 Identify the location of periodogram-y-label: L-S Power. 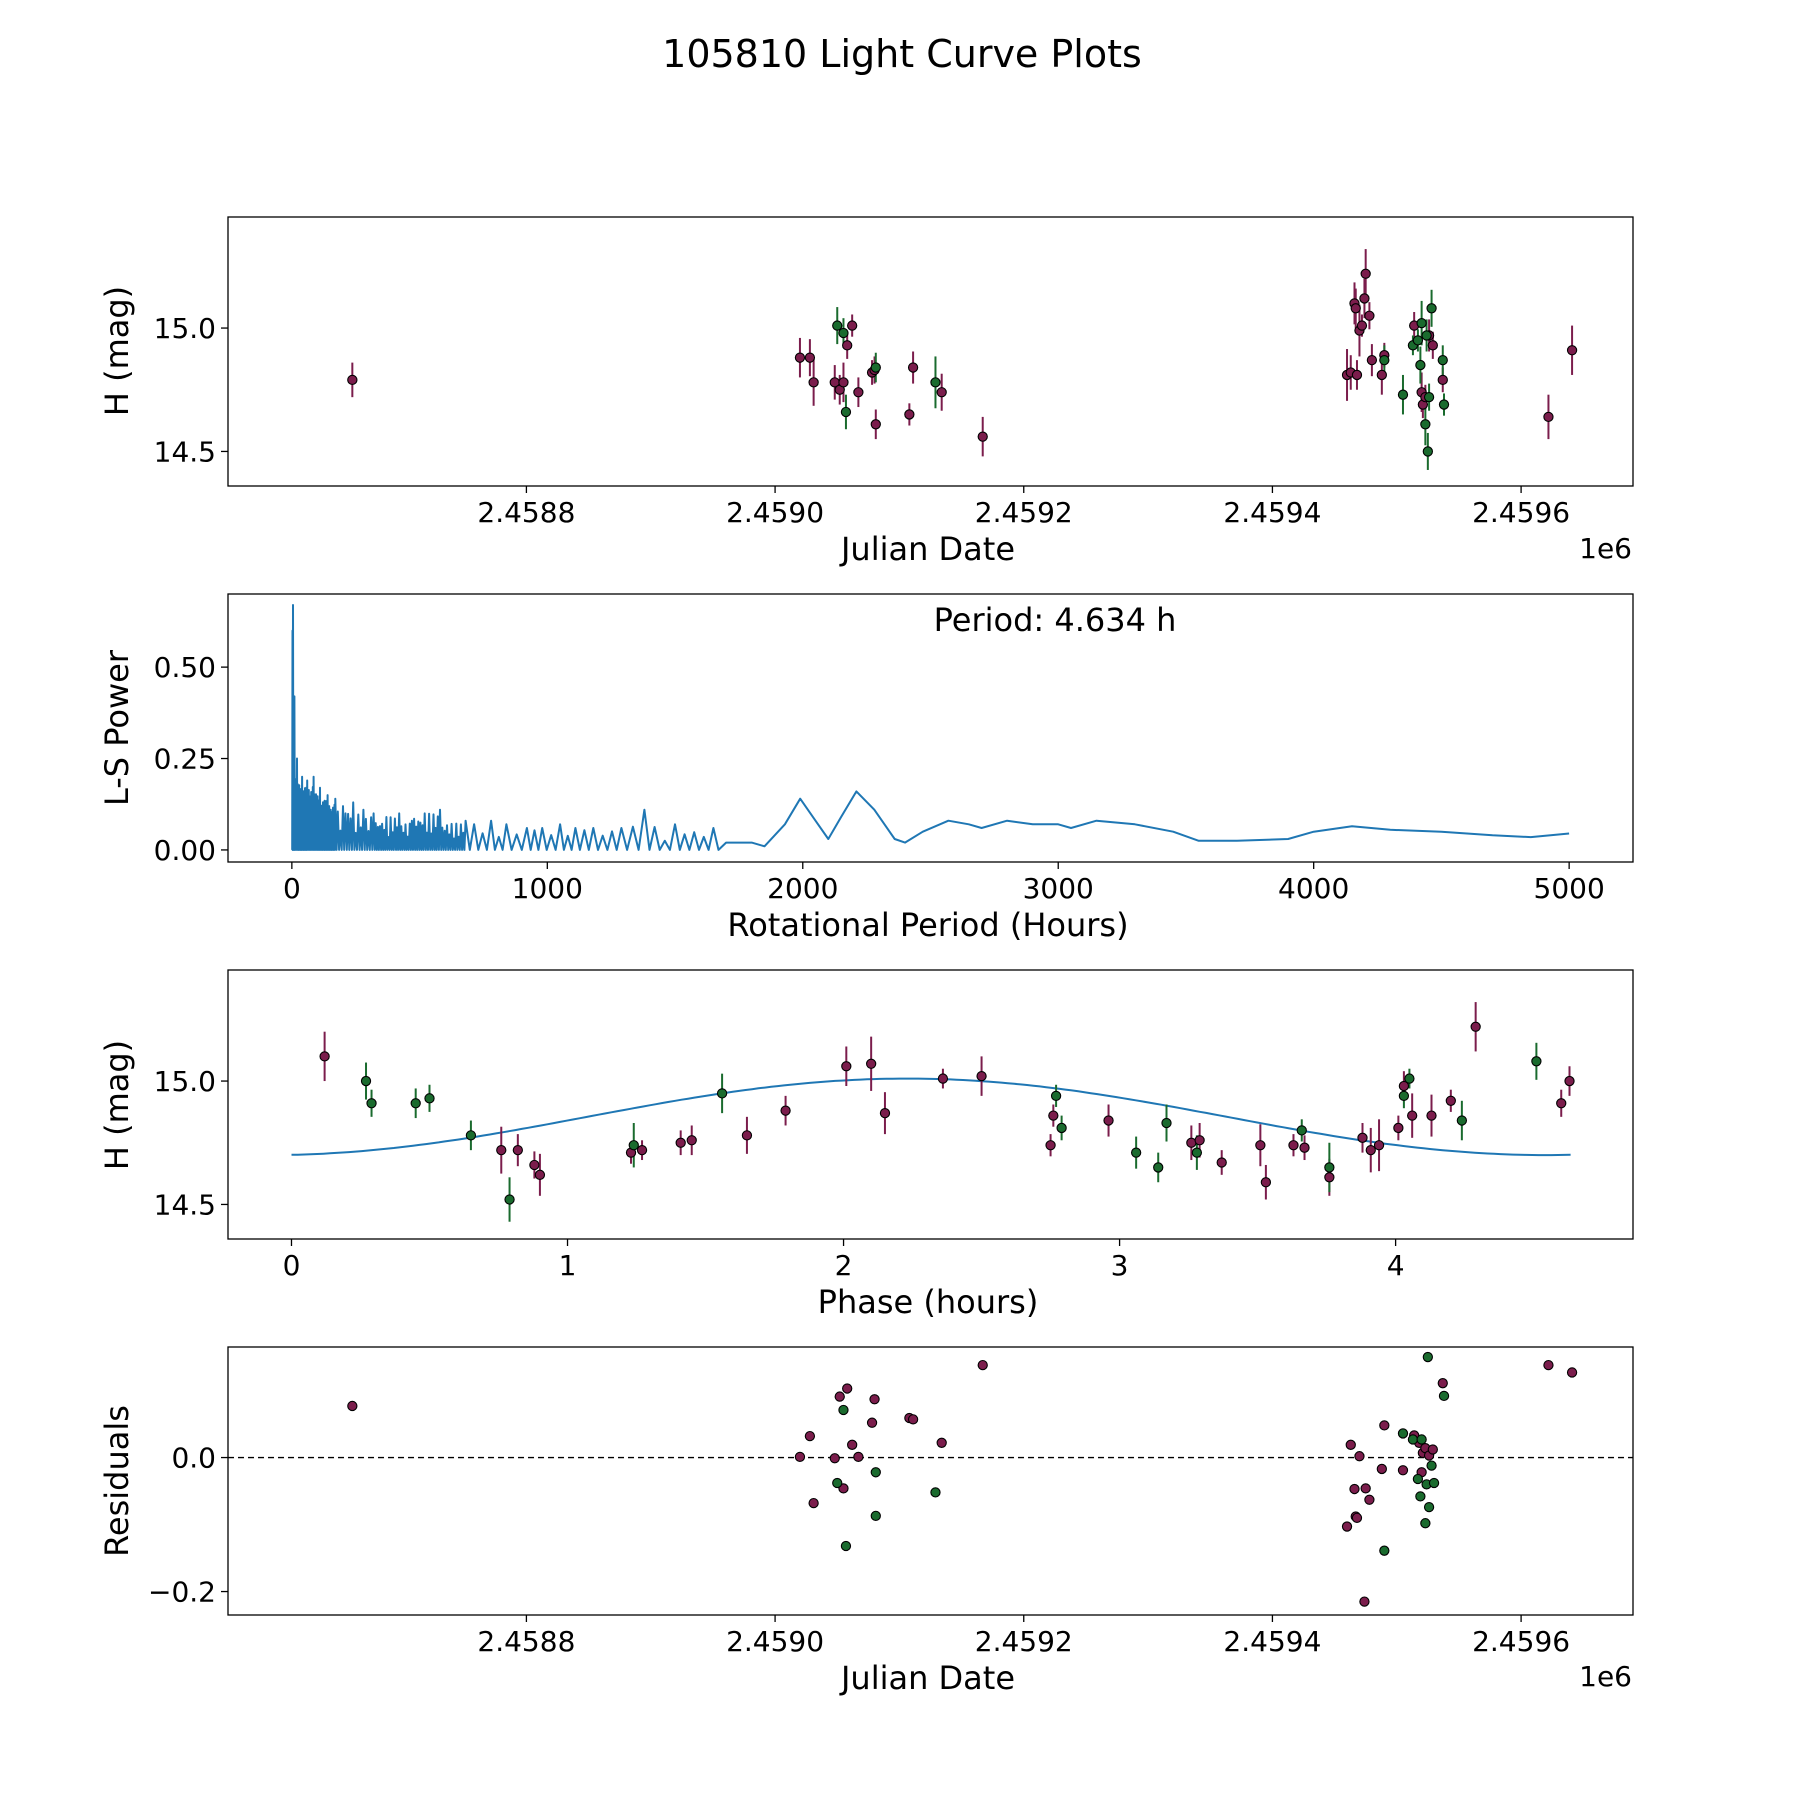
(117, 727).